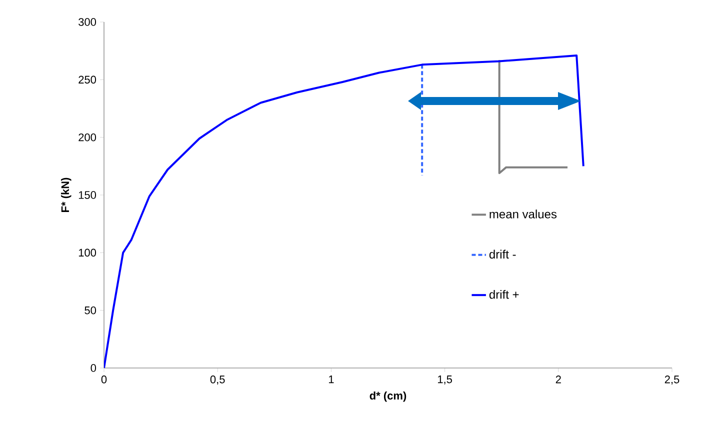 The height and width of the screenshot is (444, 722). Describe the element at coordinates (93, 368) in the screenshot. I see `y-tick-label: 0` at that location.